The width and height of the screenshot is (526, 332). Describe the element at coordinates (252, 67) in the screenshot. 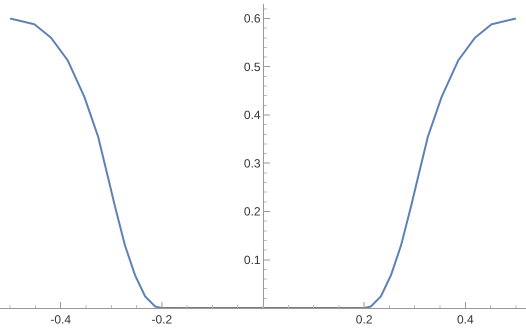

I see `y-tick-label: 0.5` at that location.